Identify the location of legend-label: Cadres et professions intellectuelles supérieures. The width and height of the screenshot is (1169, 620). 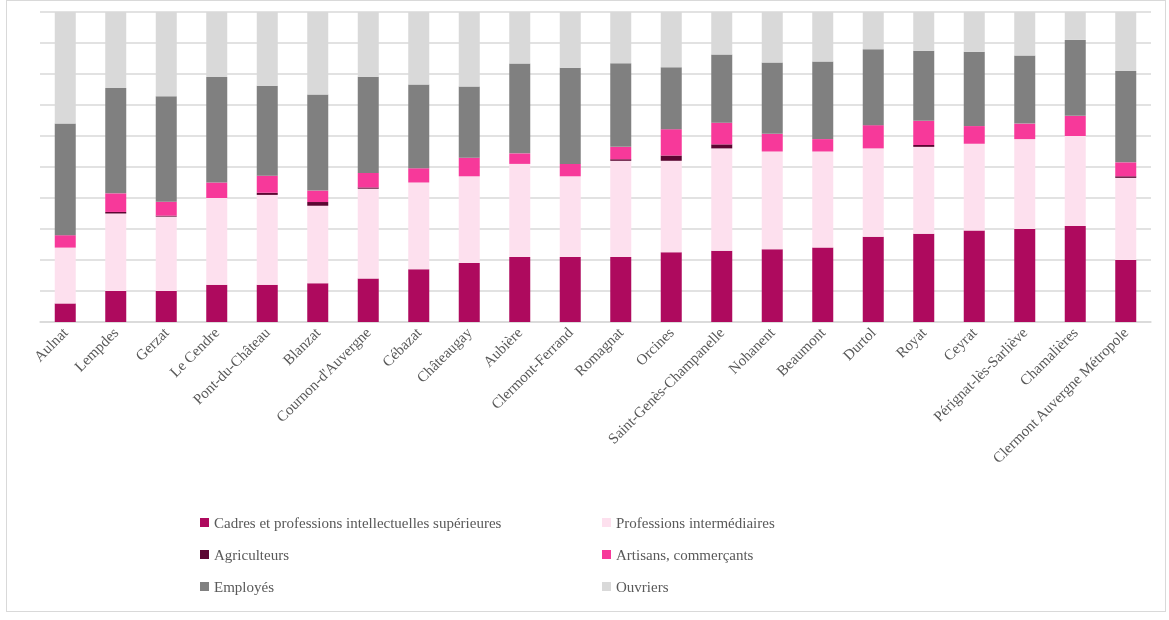
(358, 522).